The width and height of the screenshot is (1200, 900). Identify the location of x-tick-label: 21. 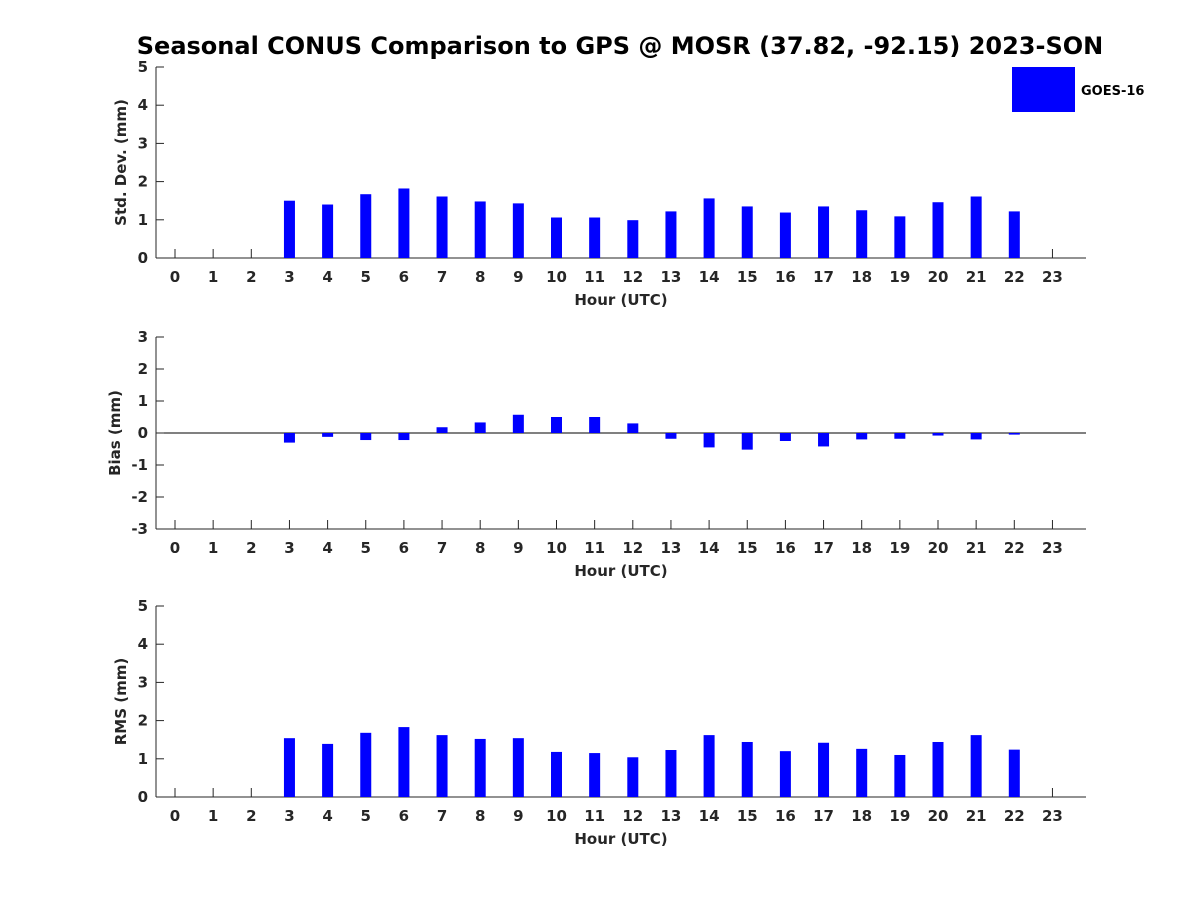
(976, 548).